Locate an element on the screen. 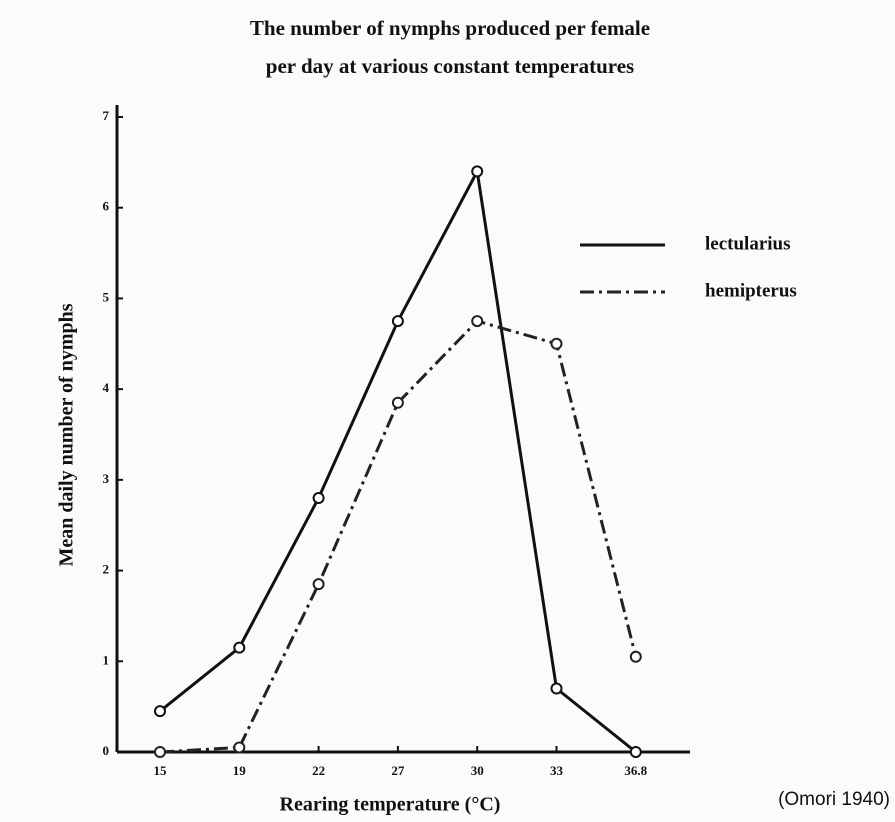 This screenshot has height=822, width=895. x-tick-label: 19 is located at coordinates (240, 770).